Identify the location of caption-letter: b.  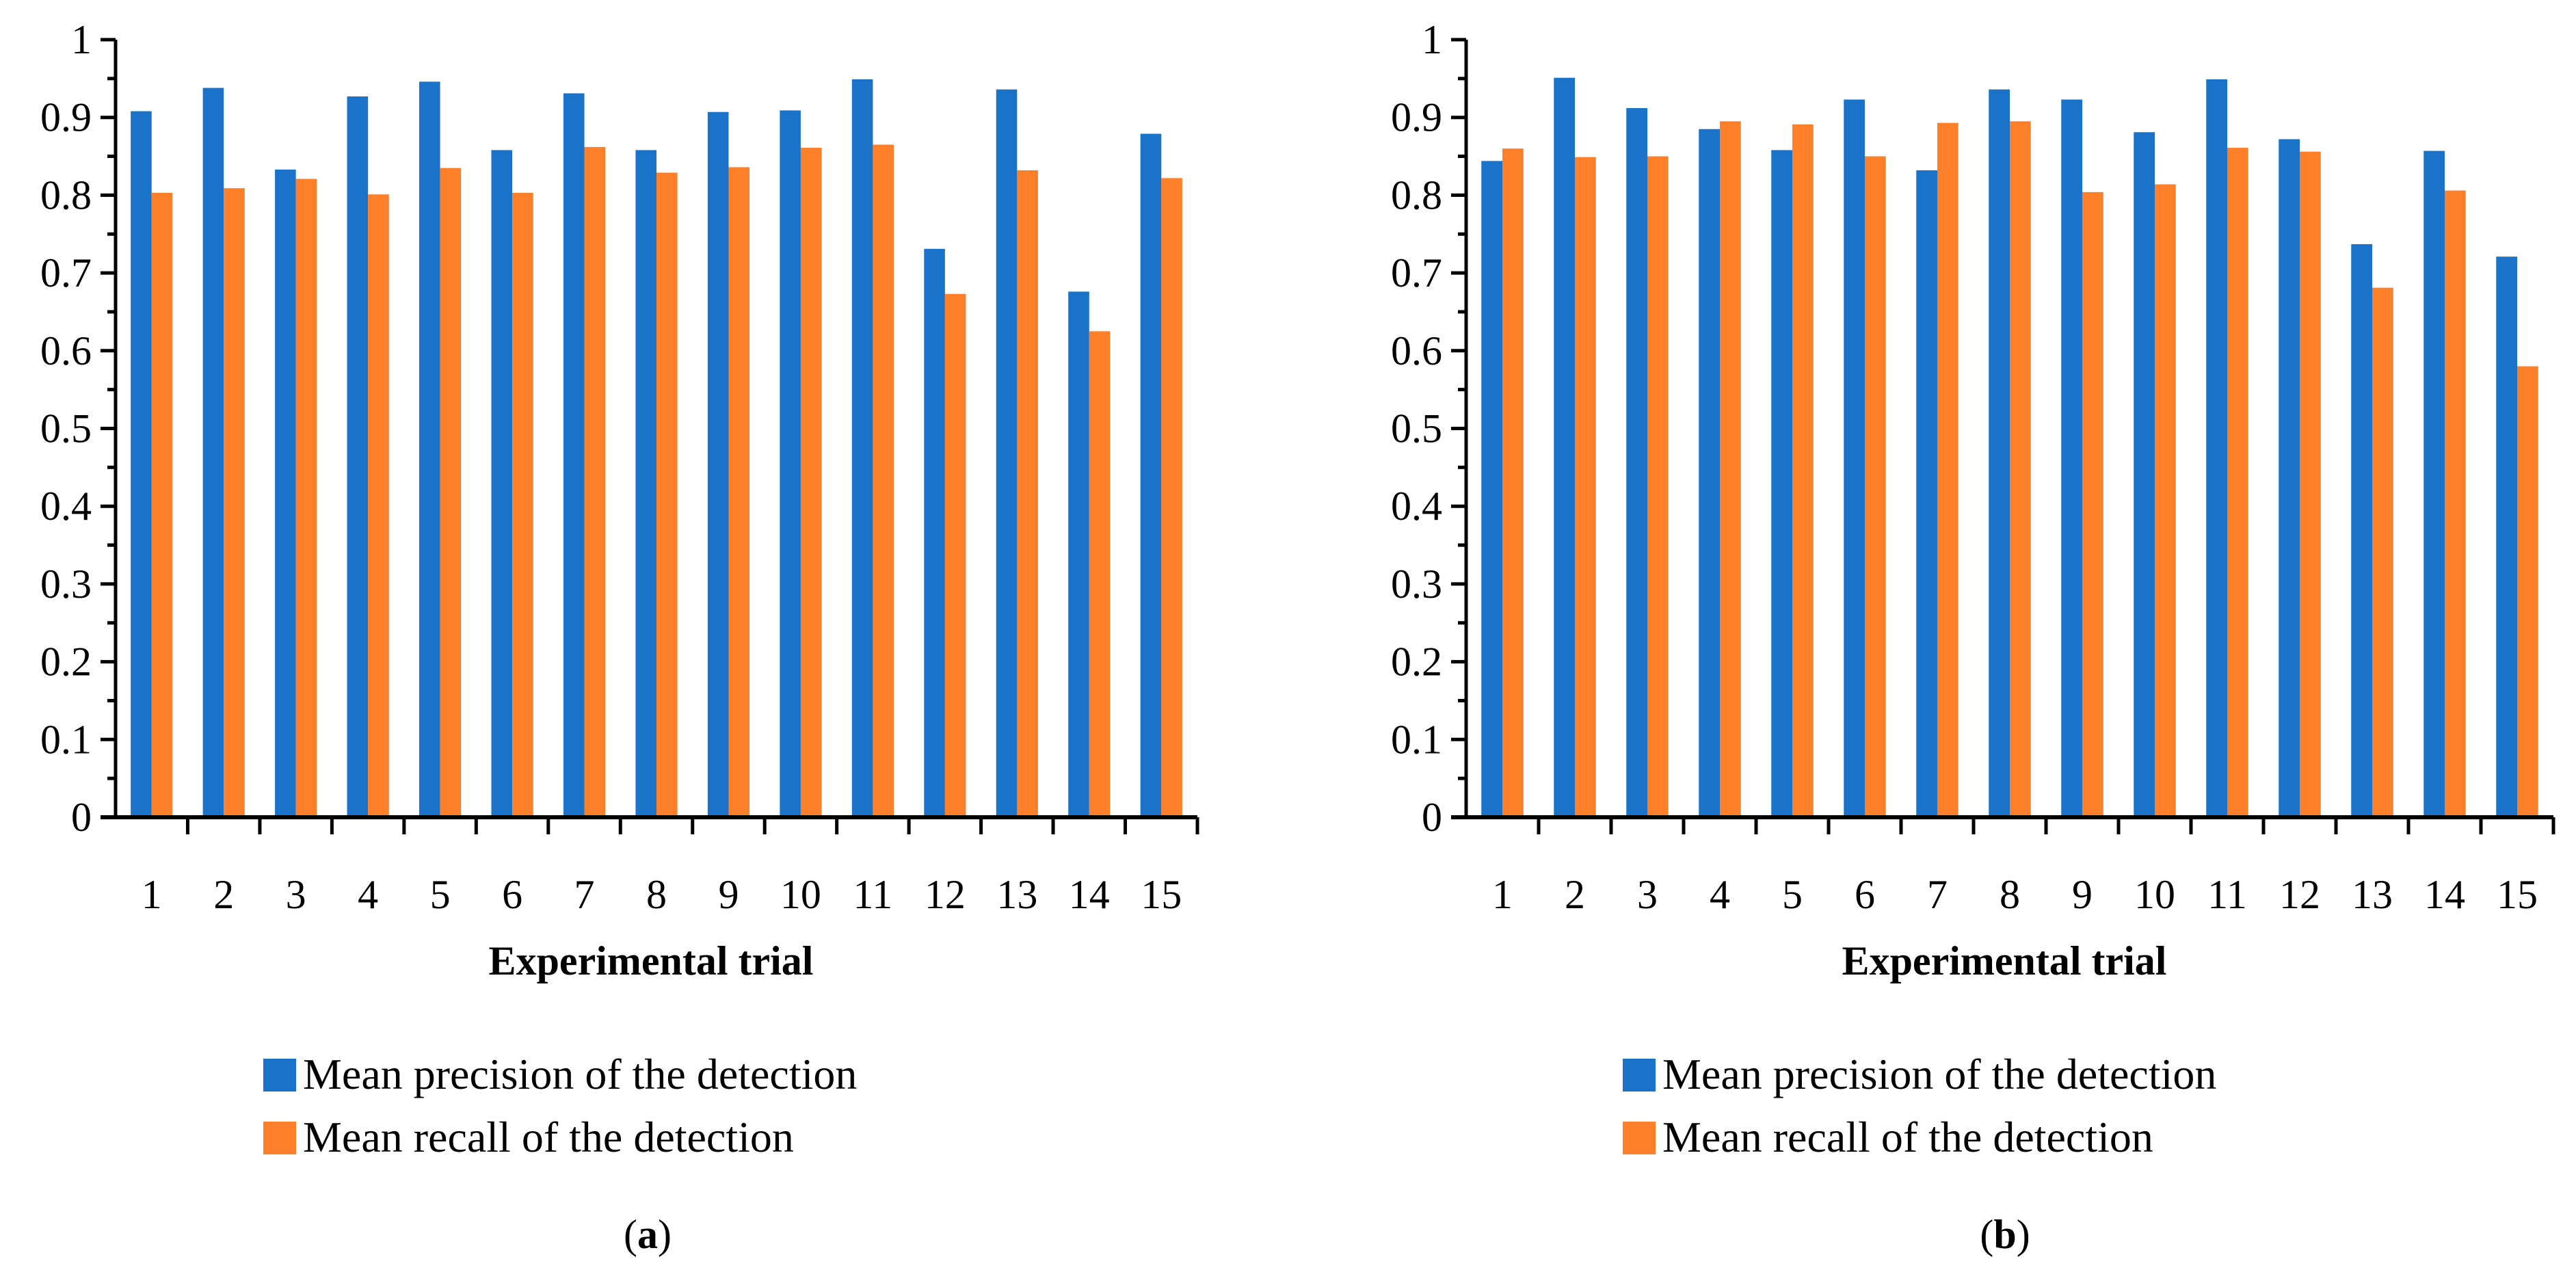
(2004, 1234).